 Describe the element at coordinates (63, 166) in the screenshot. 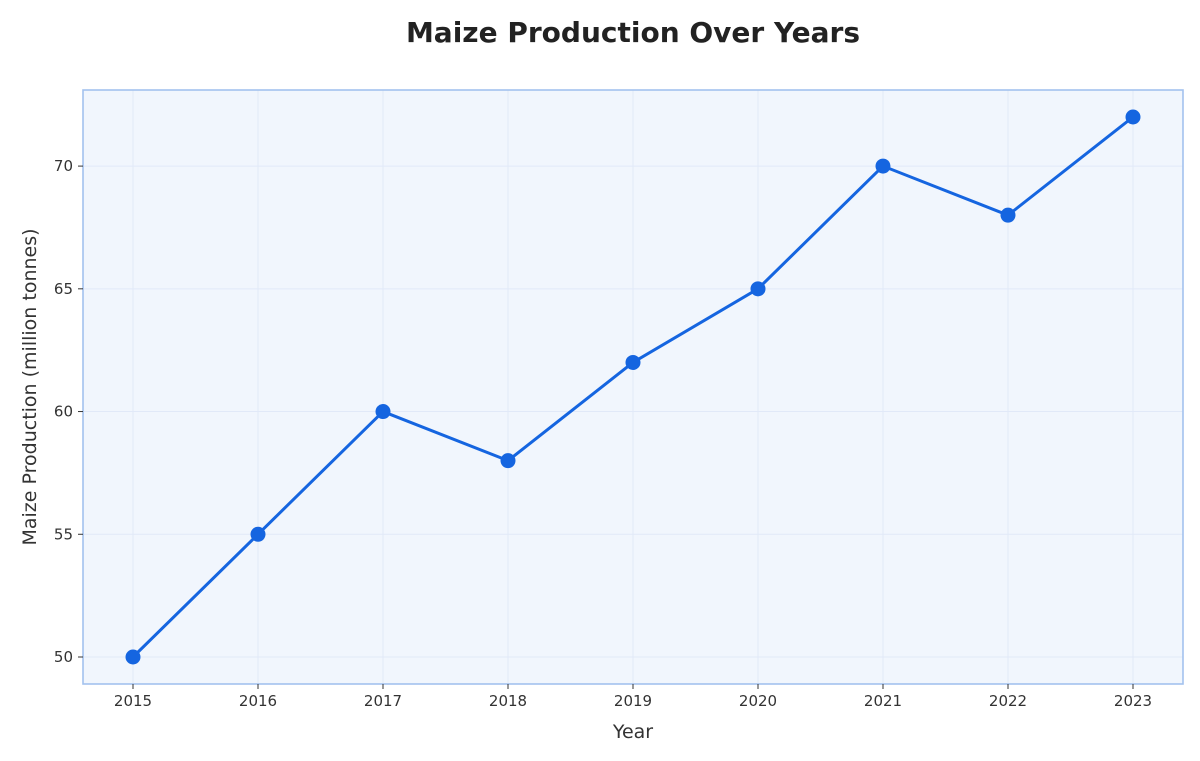

I see `y-tick-label: 70` at that location.